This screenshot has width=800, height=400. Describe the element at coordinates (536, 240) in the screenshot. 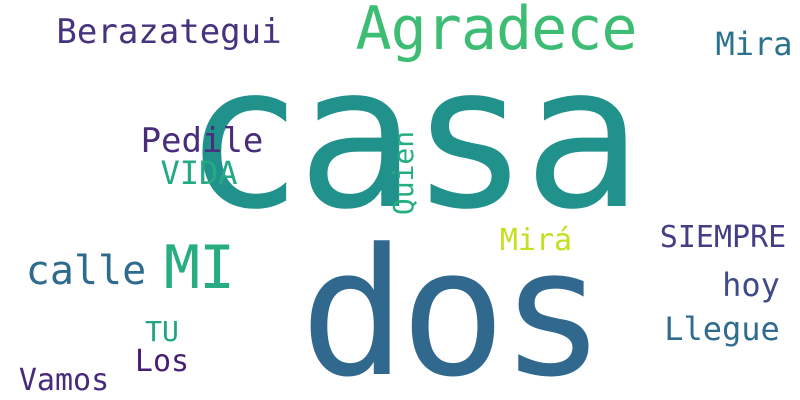

I see `word-mira-accent: Mirá` at that location.